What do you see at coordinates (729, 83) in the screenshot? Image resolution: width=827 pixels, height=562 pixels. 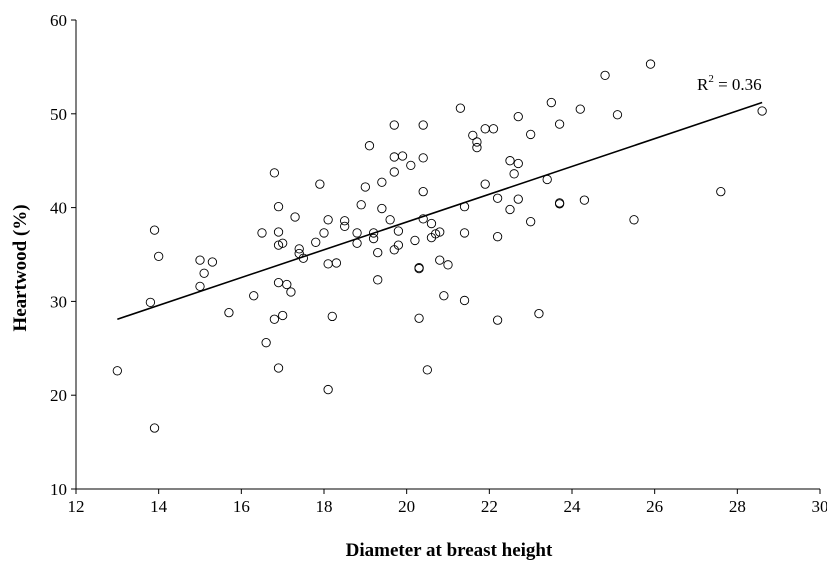 I see `r-squared-annotation: R2 = 0.36` at bounding box center [729, 83].